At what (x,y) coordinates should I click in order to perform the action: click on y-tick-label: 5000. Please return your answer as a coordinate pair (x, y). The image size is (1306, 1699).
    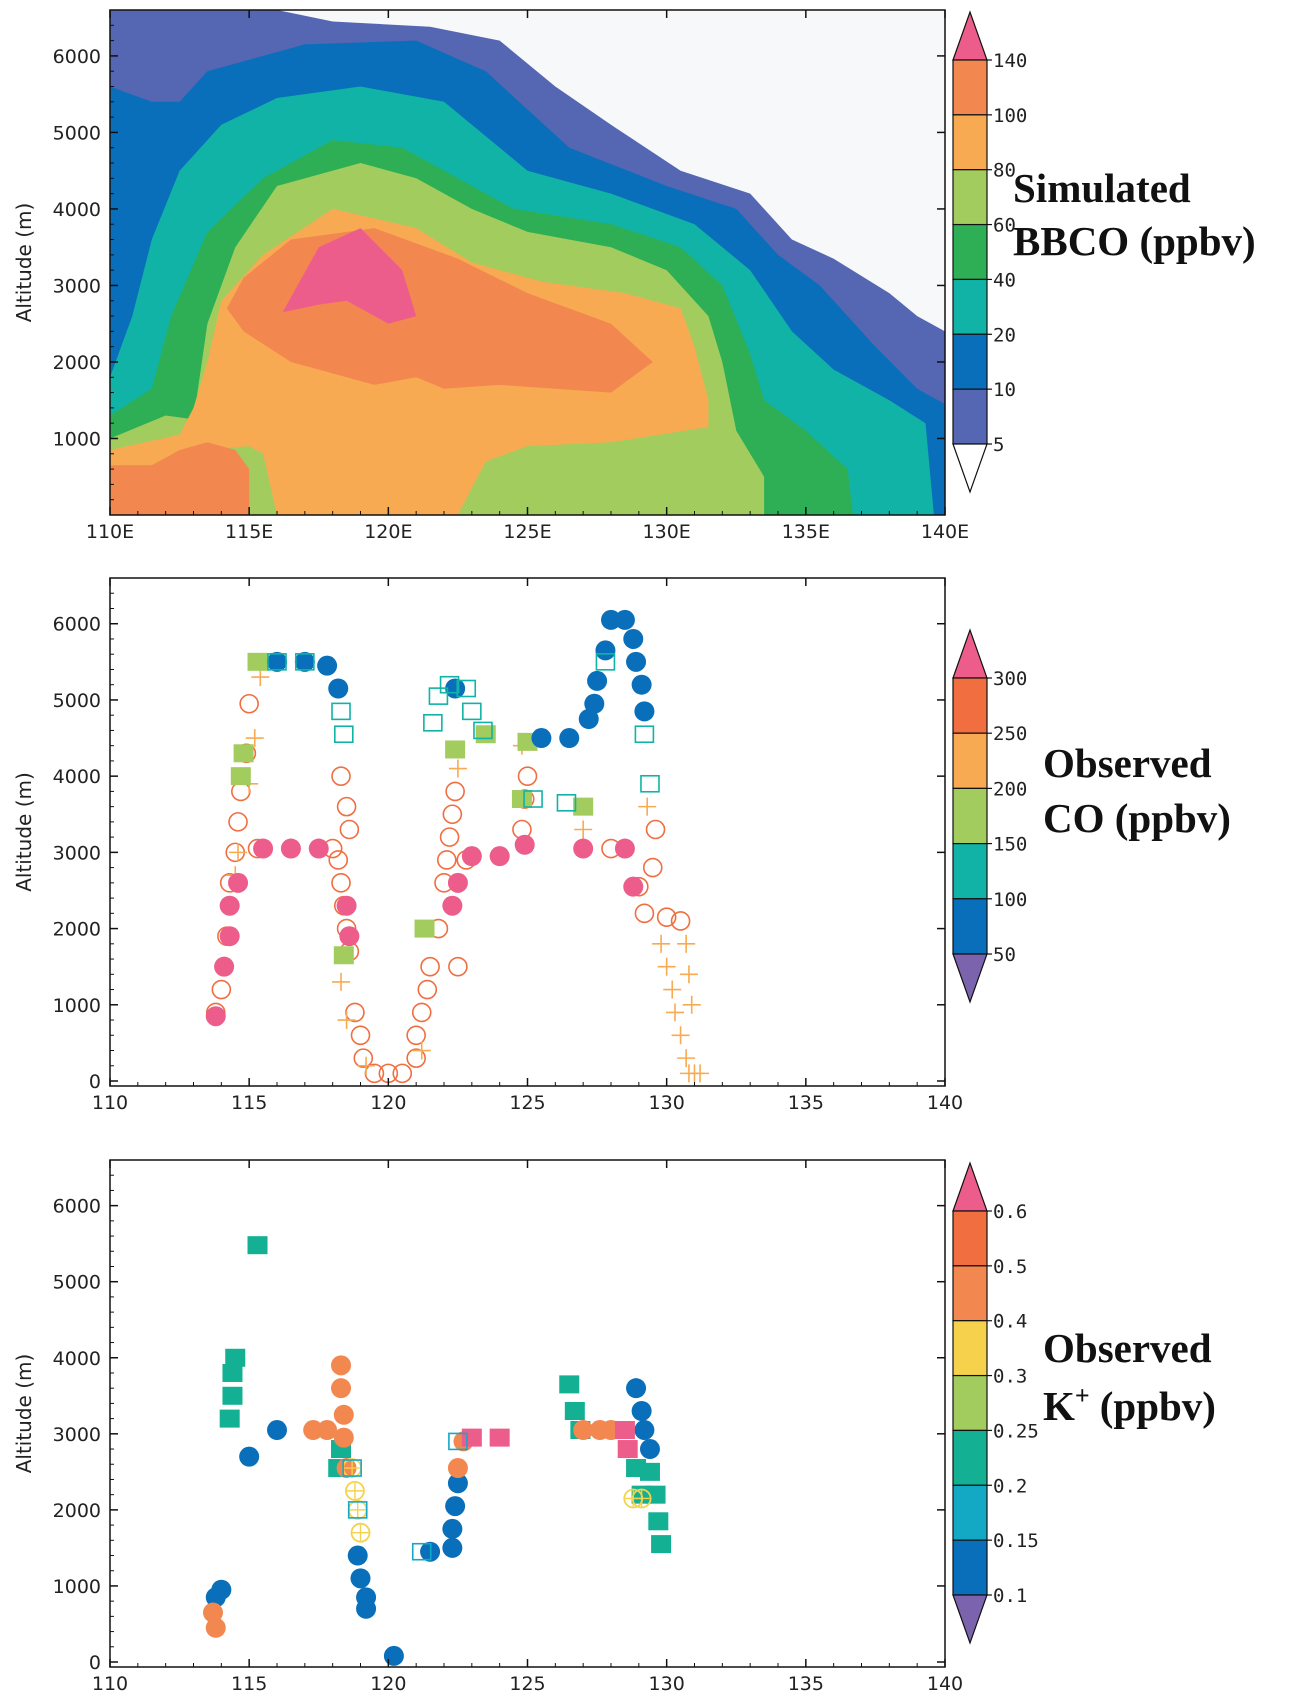
    Looking at the image, I should click on (77, 1283).